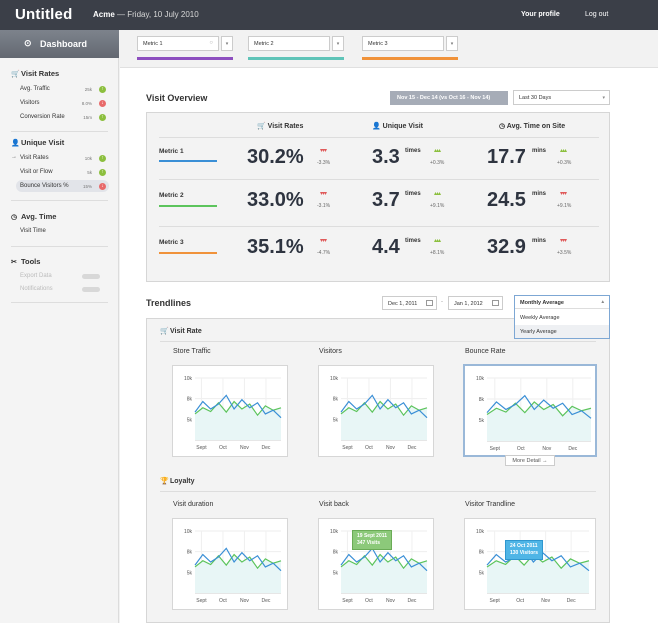 Image resolution: width=658 pixels, height=623 pixels. What do you see at coordinates (376, 564) in the screenshot?
I see `chart-visit-back: 10k 8k 5k Sept Oct Nov Dec` at bounding box center [376, 564].